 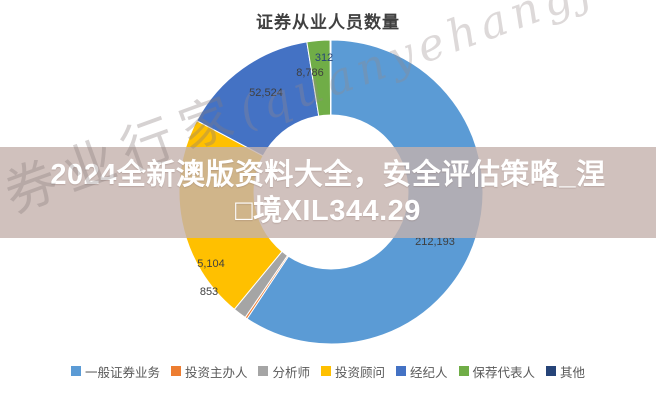 I want to click on legend-item-6: 其他, so click(x=565, y=371).